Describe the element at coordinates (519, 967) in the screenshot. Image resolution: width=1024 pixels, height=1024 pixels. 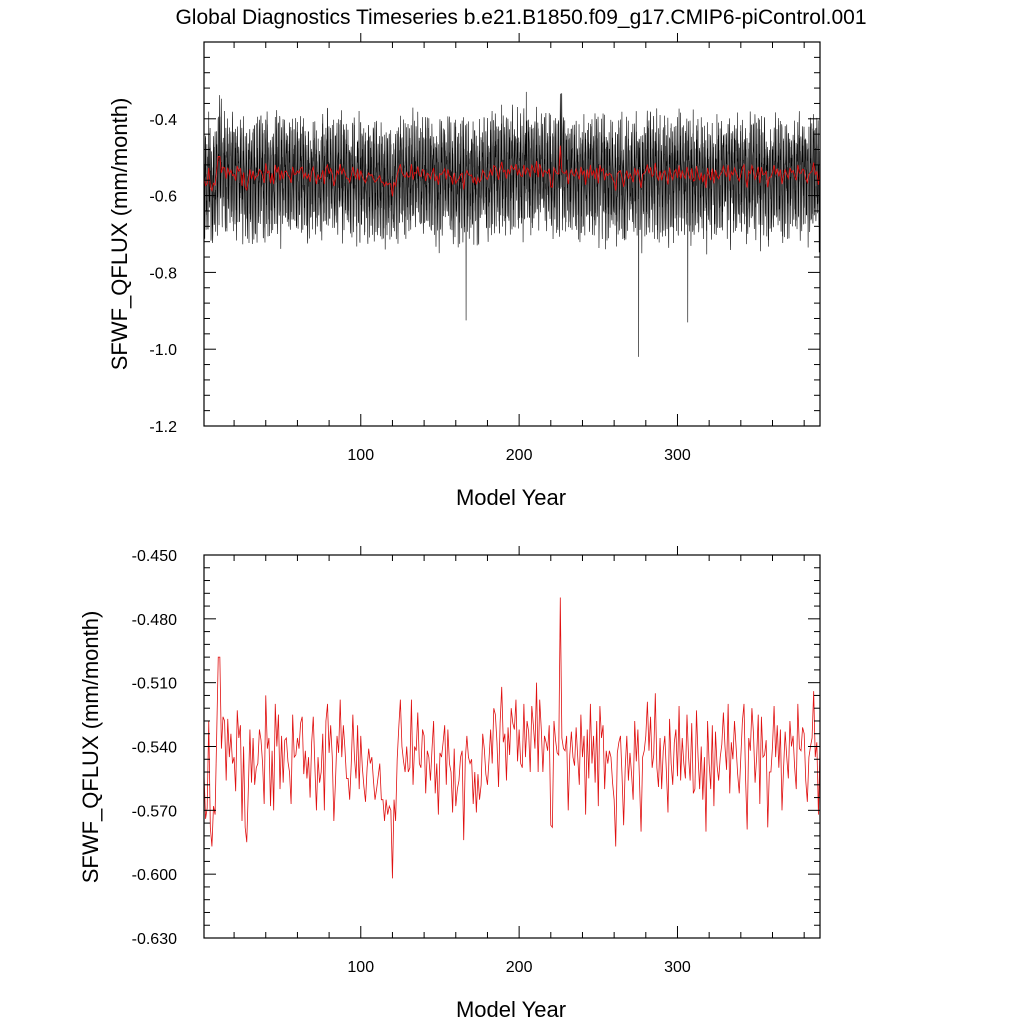
I see `bottom-panel-x-tick-label: 200` at that location.